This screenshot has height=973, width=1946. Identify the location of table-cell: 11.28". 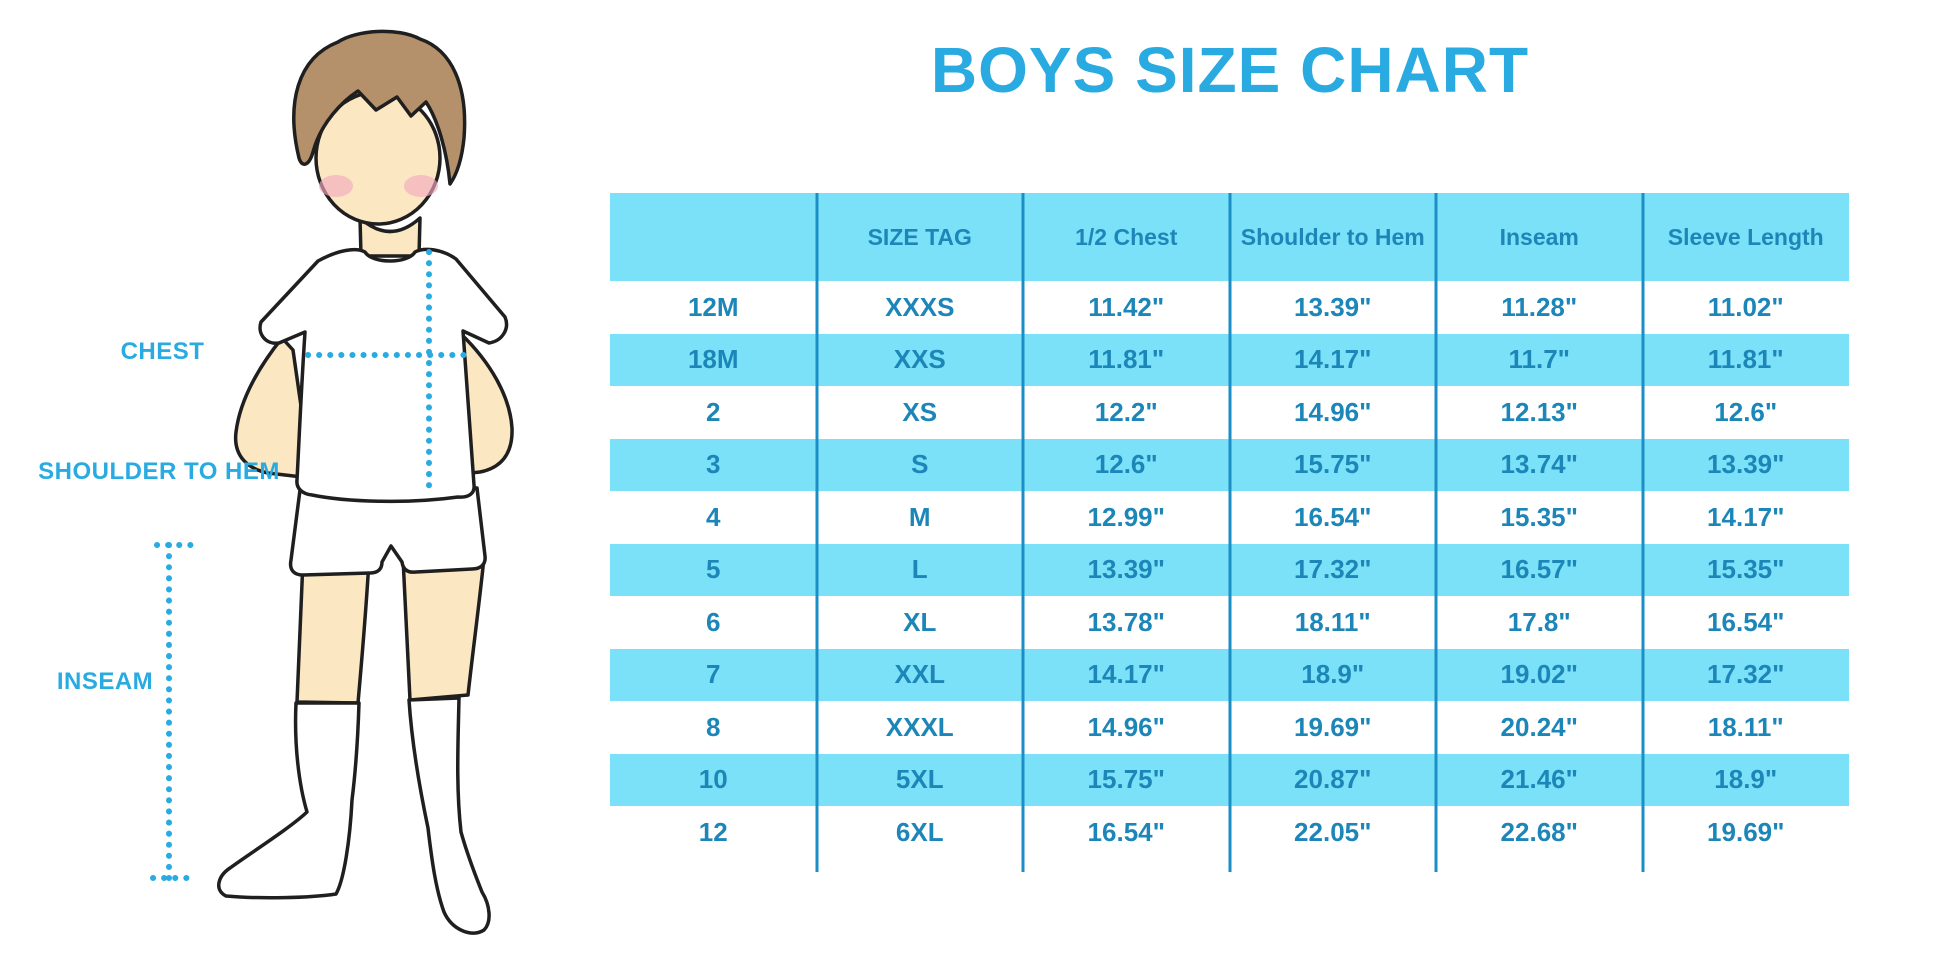
(1539, 306).